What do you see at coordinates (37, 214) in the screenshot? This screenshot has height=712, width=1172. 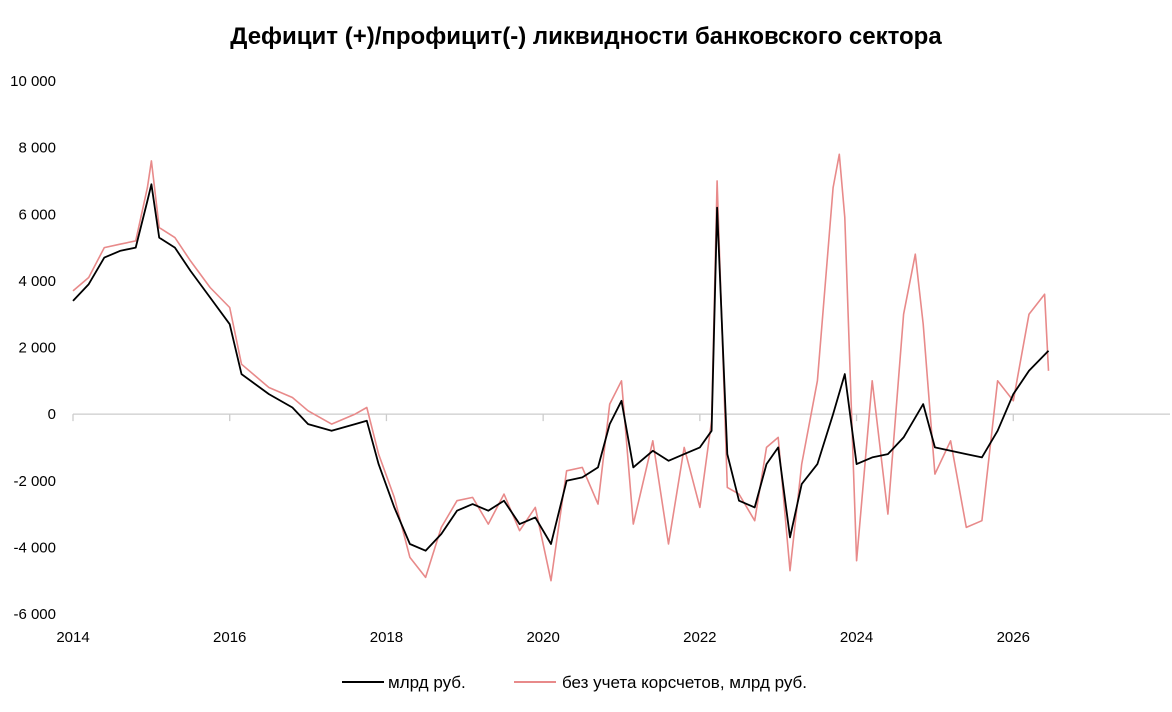 I see `y-tick-label: 6 000` at bounding box center [37, 214].